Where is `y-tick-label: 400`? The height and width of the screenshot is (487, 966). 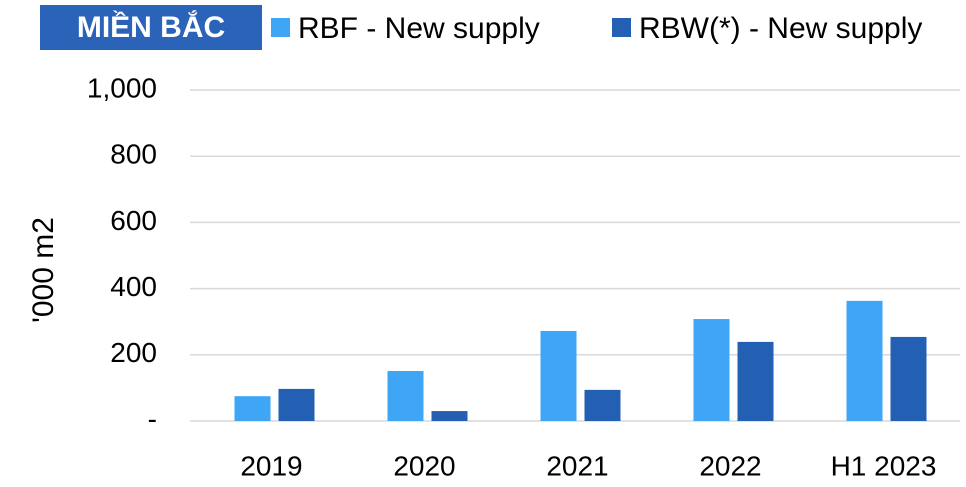
y-tick-label: 400 is located at coordinates (133, 286).